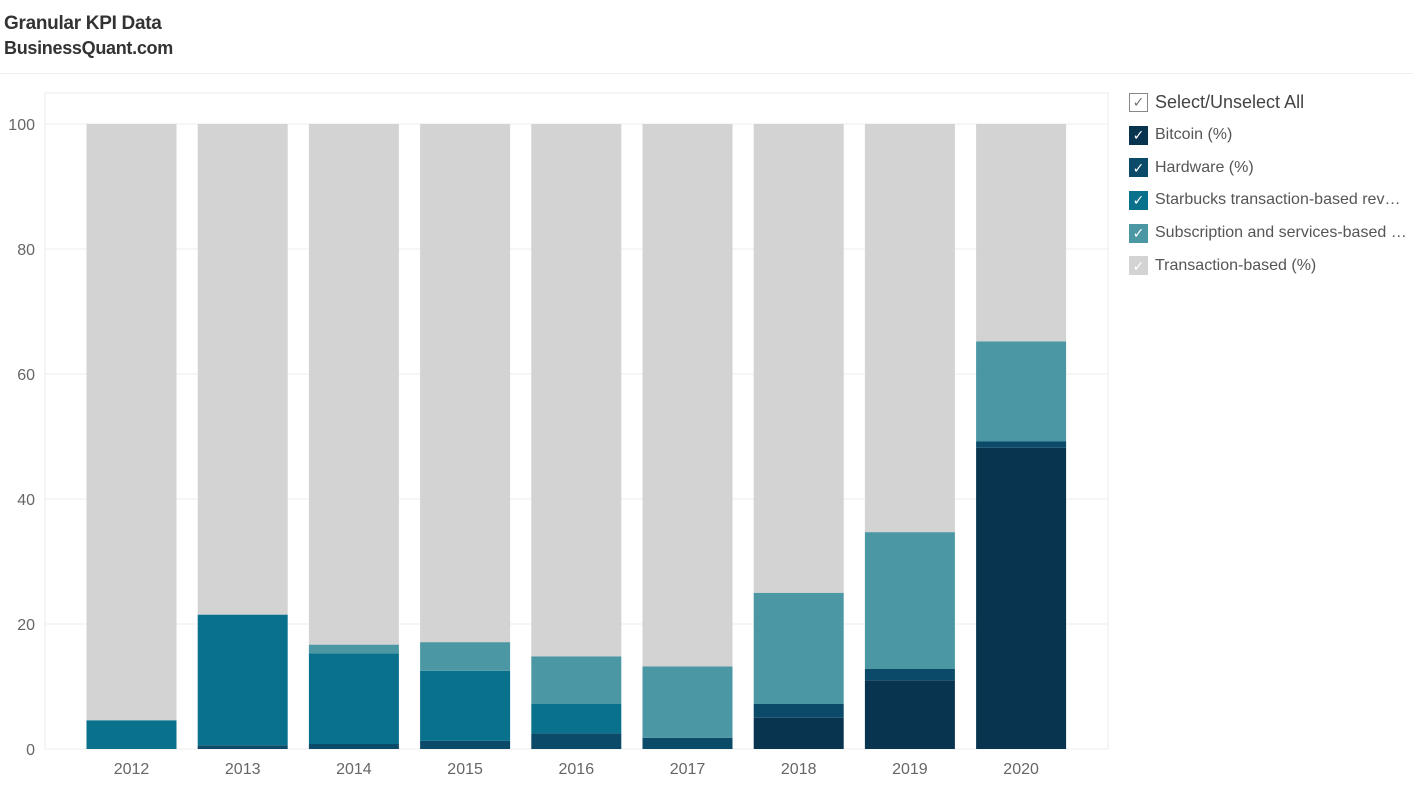 The image size is (1413, 790). I want to click on header-divider, so click(706, 73).